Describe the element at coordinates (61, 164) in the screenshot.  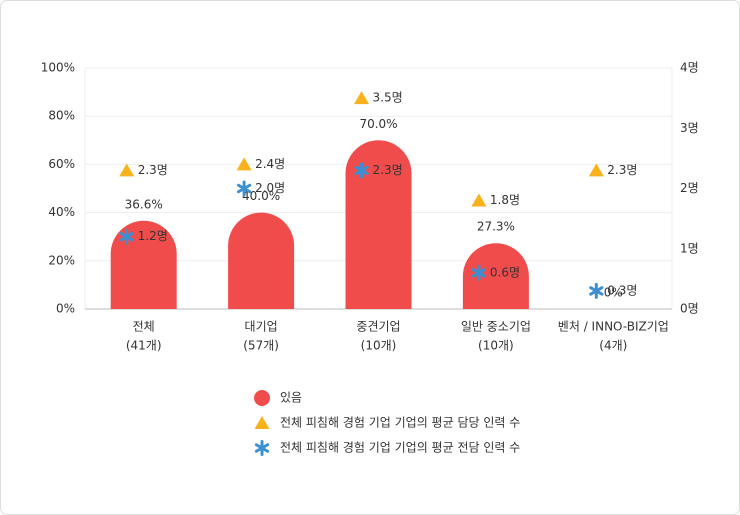
I see `y-tick-label: 60%` at that location.